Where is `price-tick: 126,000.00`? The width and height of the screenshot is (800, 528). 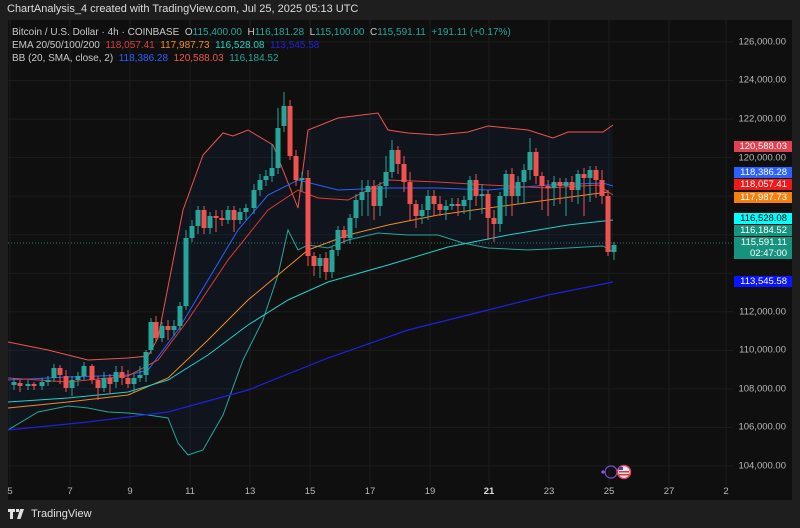
price-tick: 126,000.00 is located at coordinates (762, 42).